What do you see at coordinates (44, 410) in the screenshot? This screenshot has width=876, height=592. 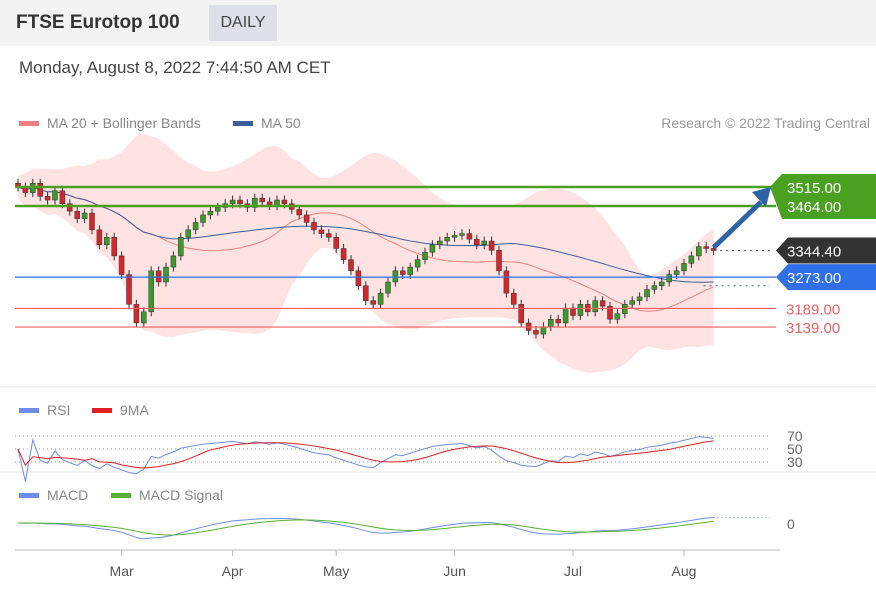 I see `legend-rsi: RSI` at bounding box center [44, 410].